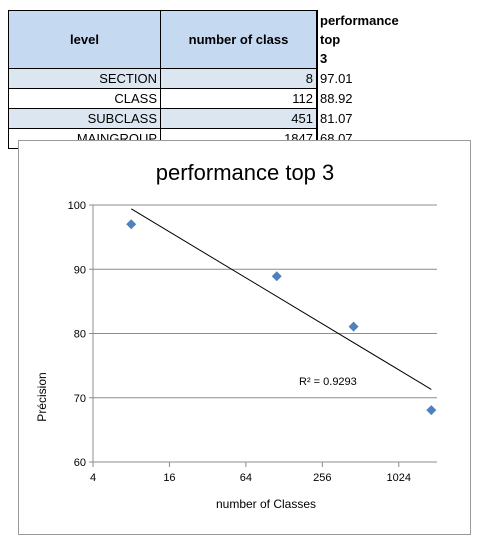  I want to click on x-tick-label: 4, so click(93, 478).